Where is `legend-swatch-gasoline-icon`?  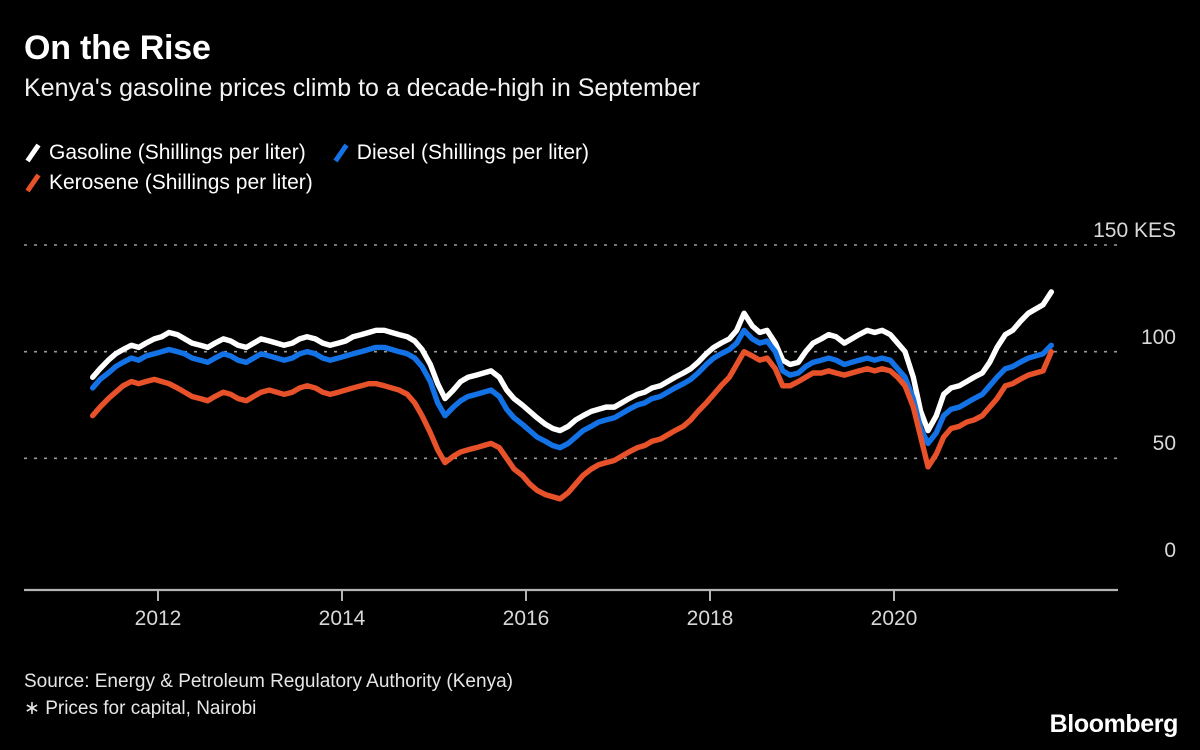 legend-swatch-gasoline-icon is located at coordinates (33, 153).